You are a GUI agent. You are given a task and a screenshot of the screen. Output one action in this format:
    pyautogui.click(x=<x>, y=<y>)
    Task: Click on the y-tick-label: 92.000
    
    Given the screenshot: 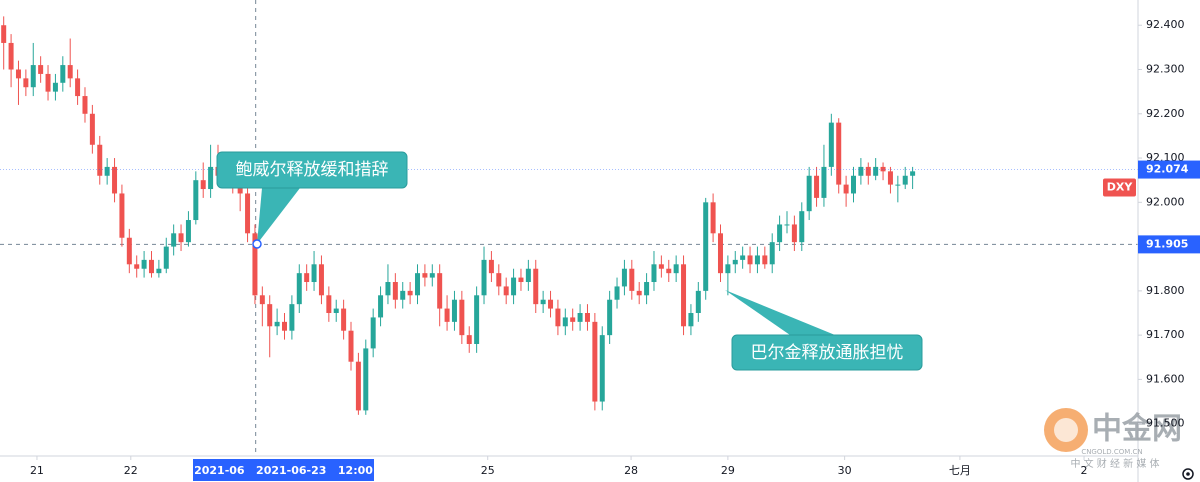 What is the action you would take?
    pyautogui.click(x=1165, y=201)
    